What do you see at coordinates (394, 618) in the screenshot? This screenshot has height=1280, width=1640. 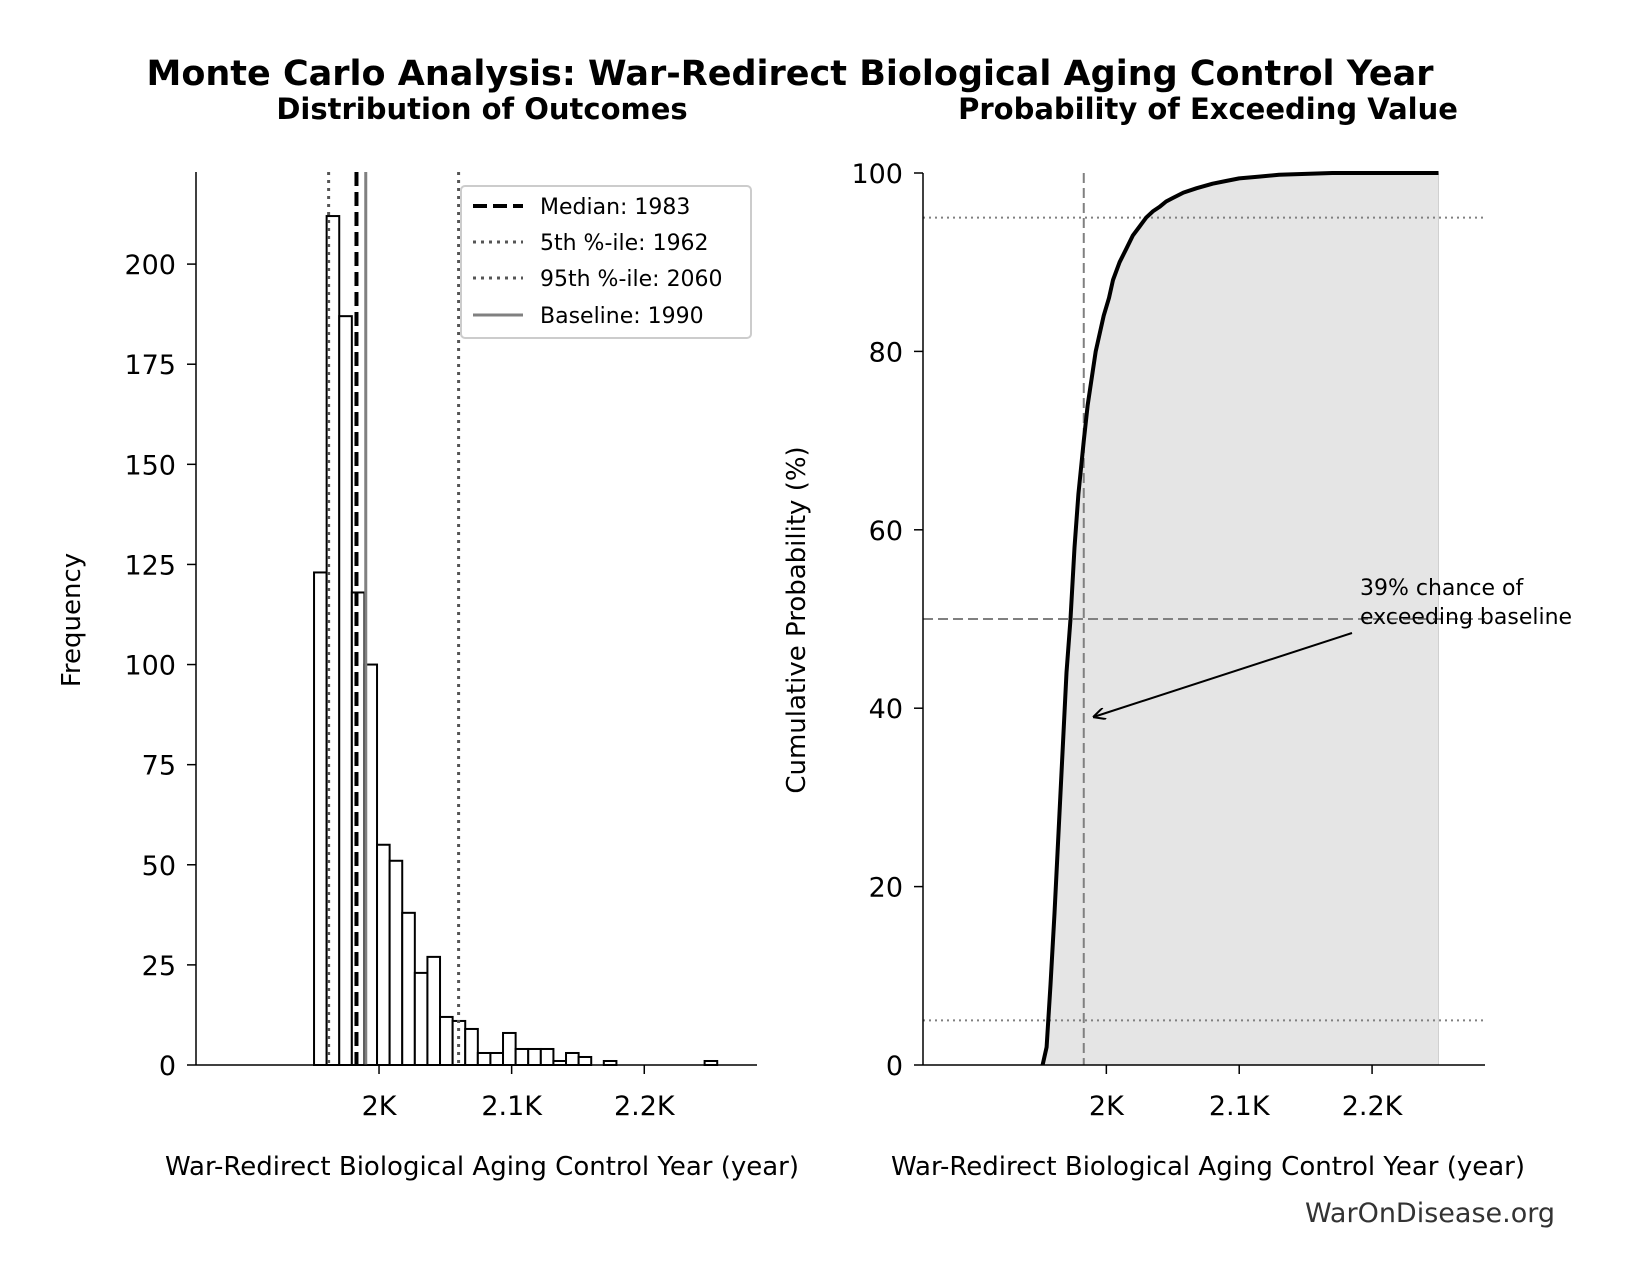 I see `histogram-vertical-lines` at bounding box center [394, 618].